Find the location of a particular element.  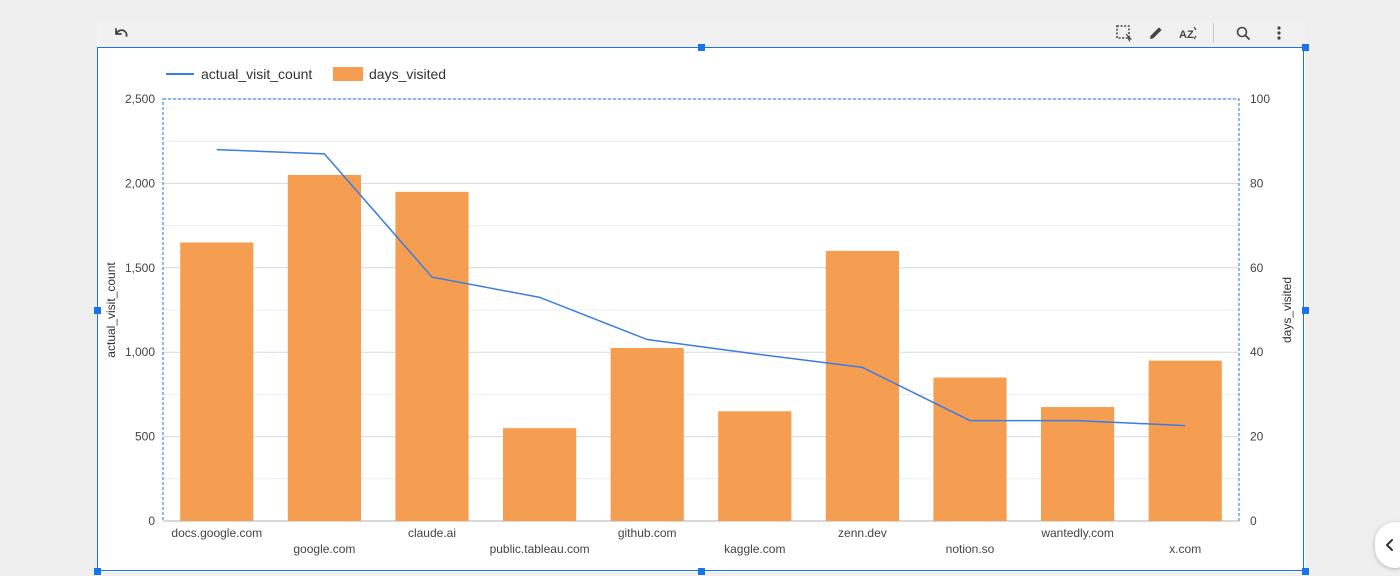

x-axis-category-label: github.com is located at coordinates (647, 533).